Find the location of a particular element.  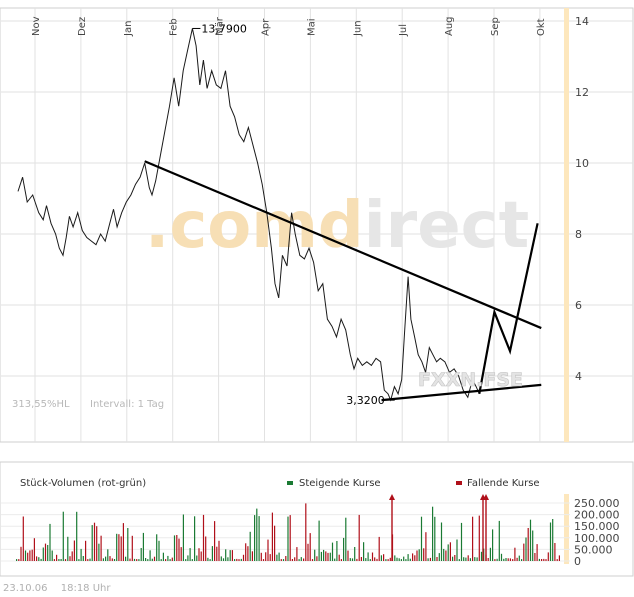

month-tick-label: Feb is located at coordinates (174, 27).